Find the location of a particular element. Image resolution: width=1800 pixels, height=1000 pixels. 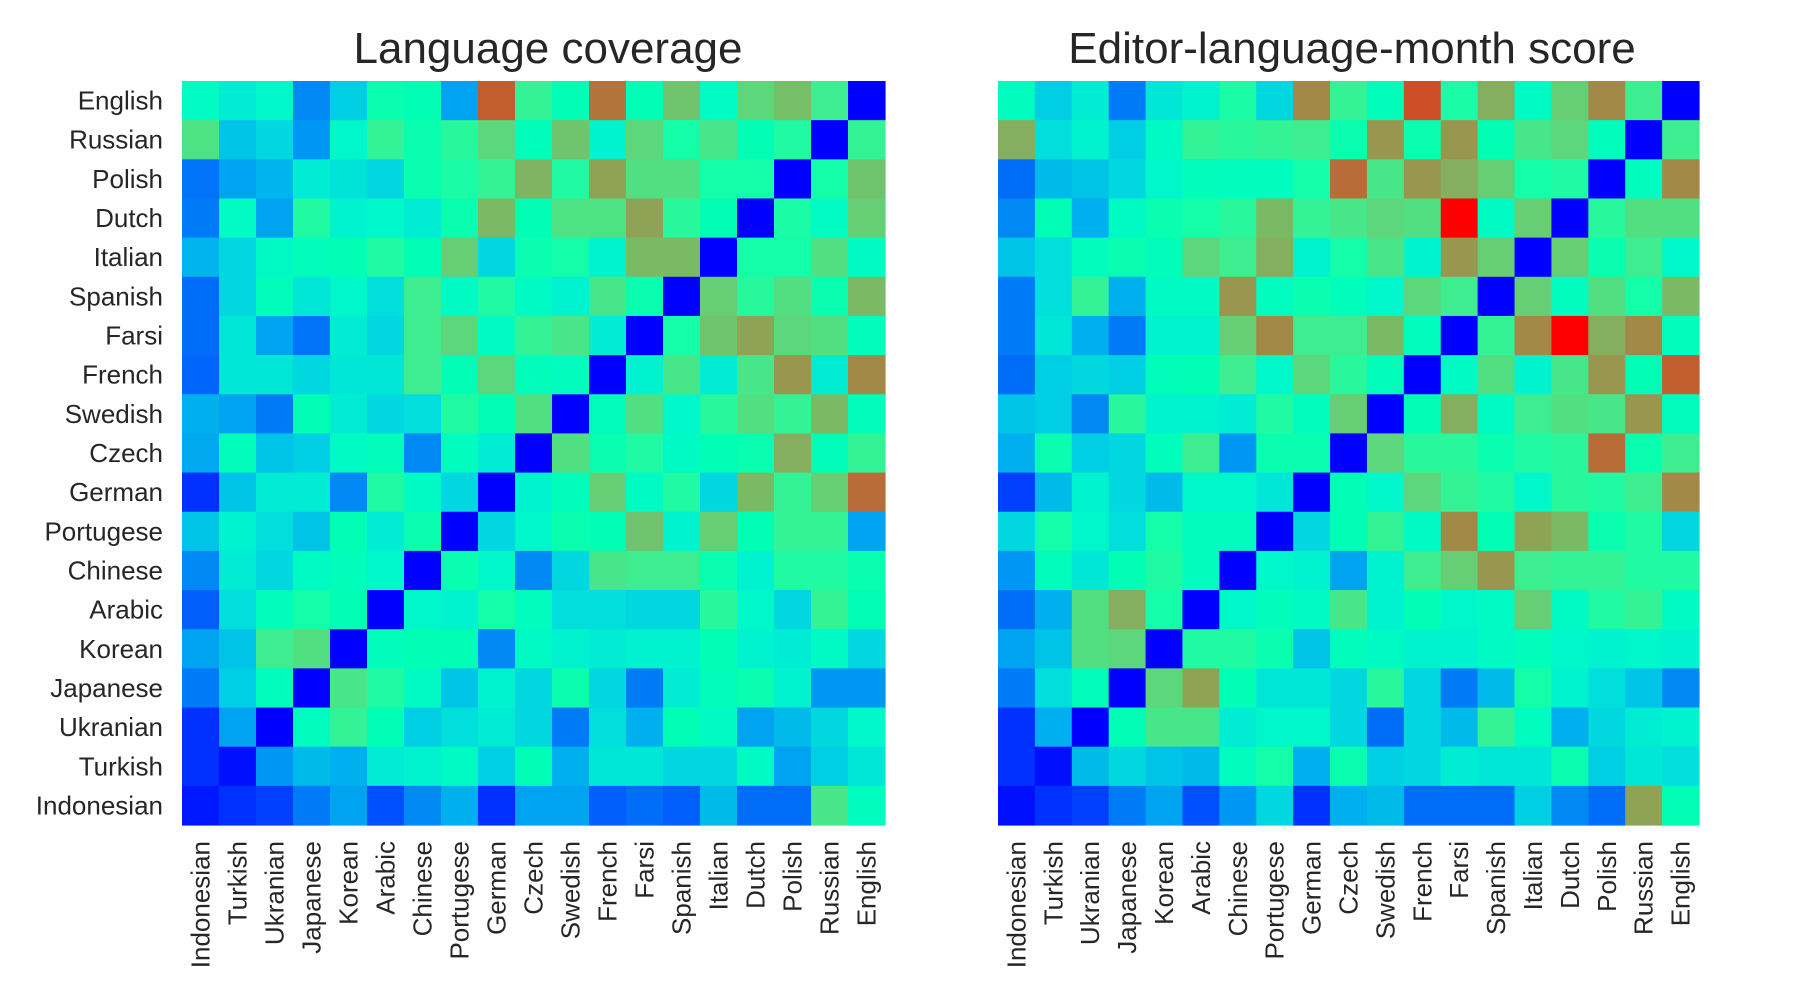

column-tick-label: Czech is located at coordinates (534, 878).